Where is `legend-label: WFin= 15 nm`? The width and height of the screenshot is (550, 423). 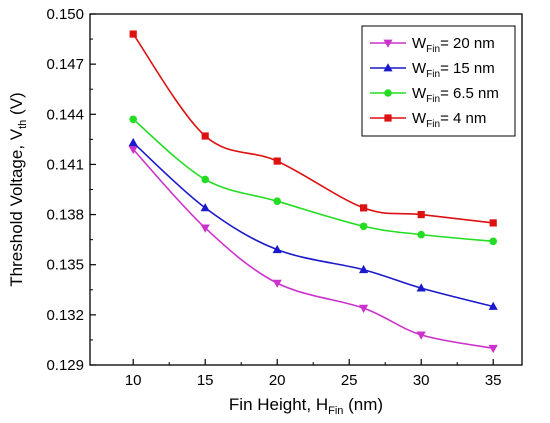 legend-label: WFin= 15 nm is located at coordinates (453, 70).